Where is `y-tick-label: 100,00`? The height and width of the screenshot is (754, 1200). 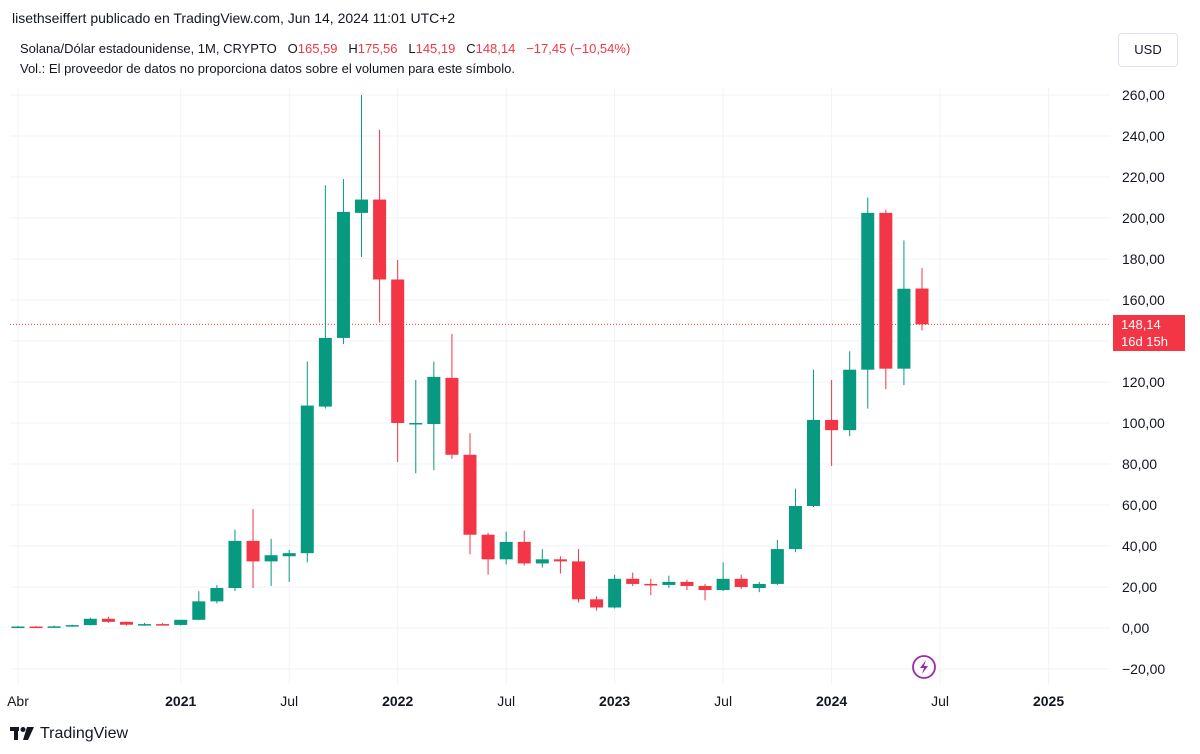
y-tick-label: 100,00 is located at coordinates (1143, 423).